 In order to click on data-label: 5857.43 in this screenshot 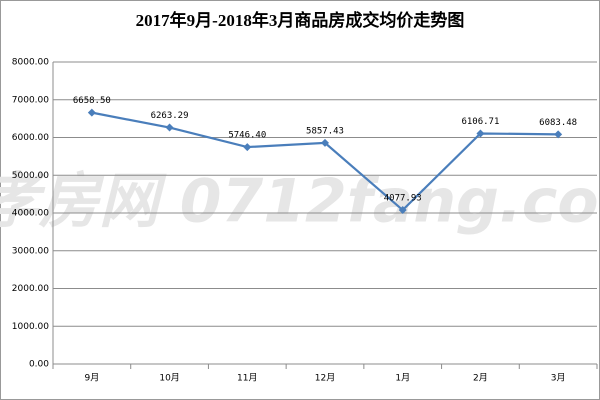, I will do `click(325, 131)`.